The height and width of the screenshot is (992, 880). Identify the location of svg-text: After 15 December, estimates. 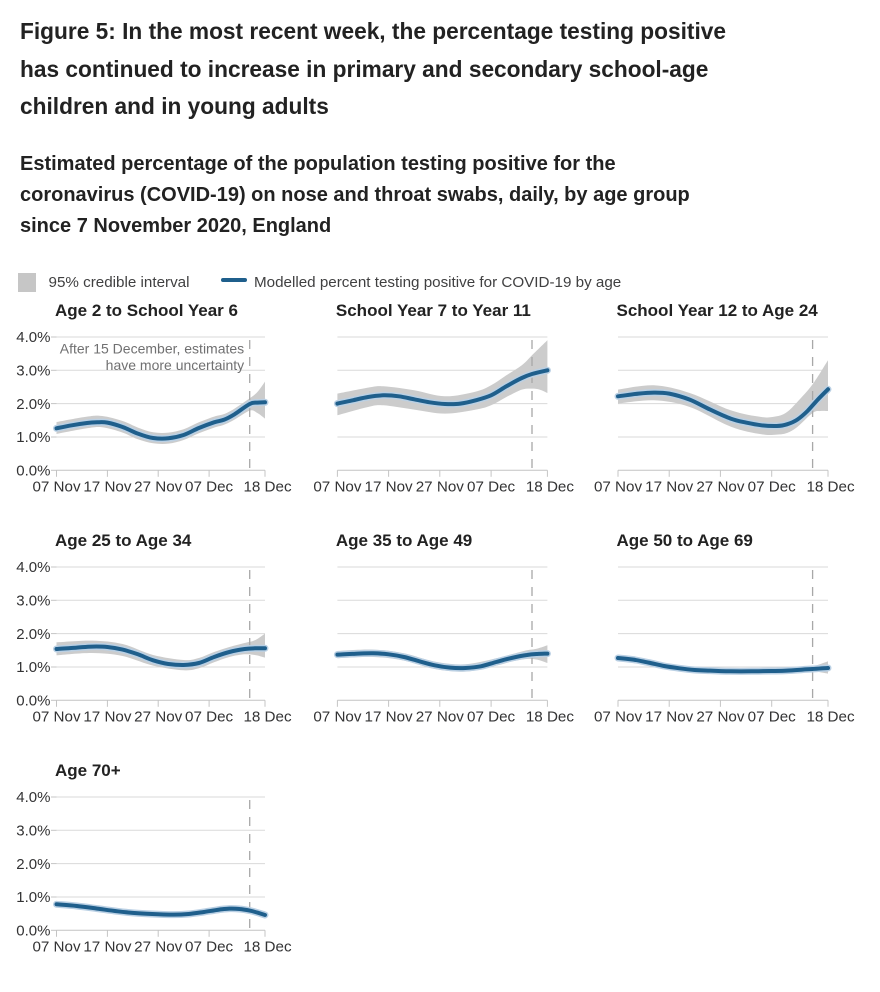
(152, 349).